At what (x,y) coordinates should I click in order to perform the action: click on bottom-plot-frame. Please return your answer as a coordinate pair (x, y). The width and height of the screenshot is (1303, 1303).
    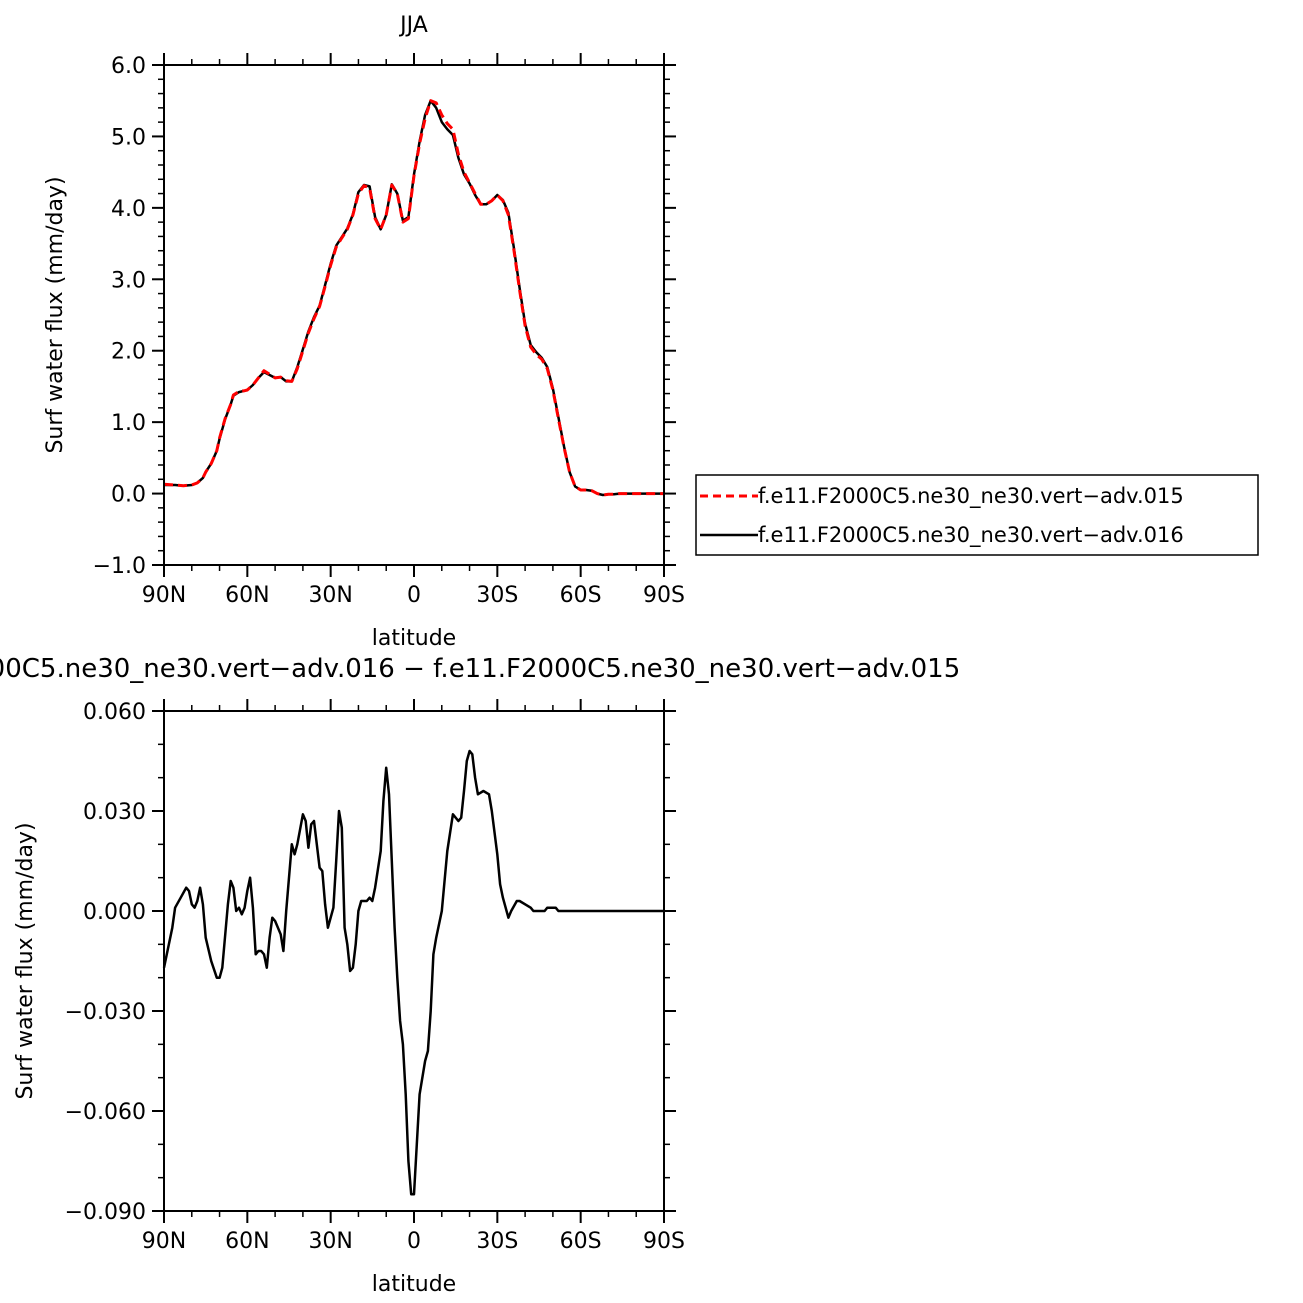
    Looking at the image, I should click on (414, 961).